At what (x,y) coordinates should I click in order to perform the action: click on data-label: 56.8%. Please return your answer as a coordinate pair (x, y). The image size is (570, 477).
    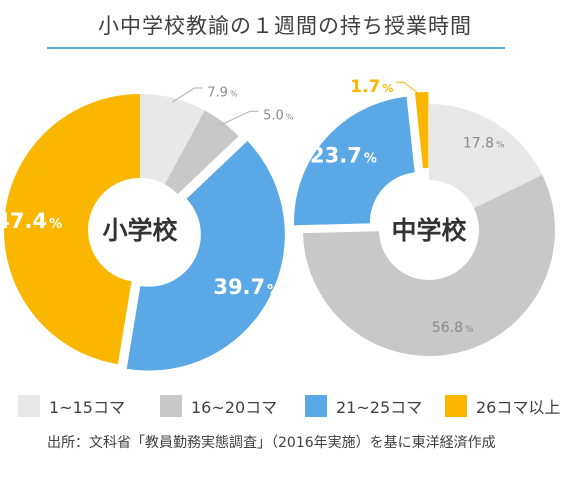
    Looking at the image, I should click on (453, 328).